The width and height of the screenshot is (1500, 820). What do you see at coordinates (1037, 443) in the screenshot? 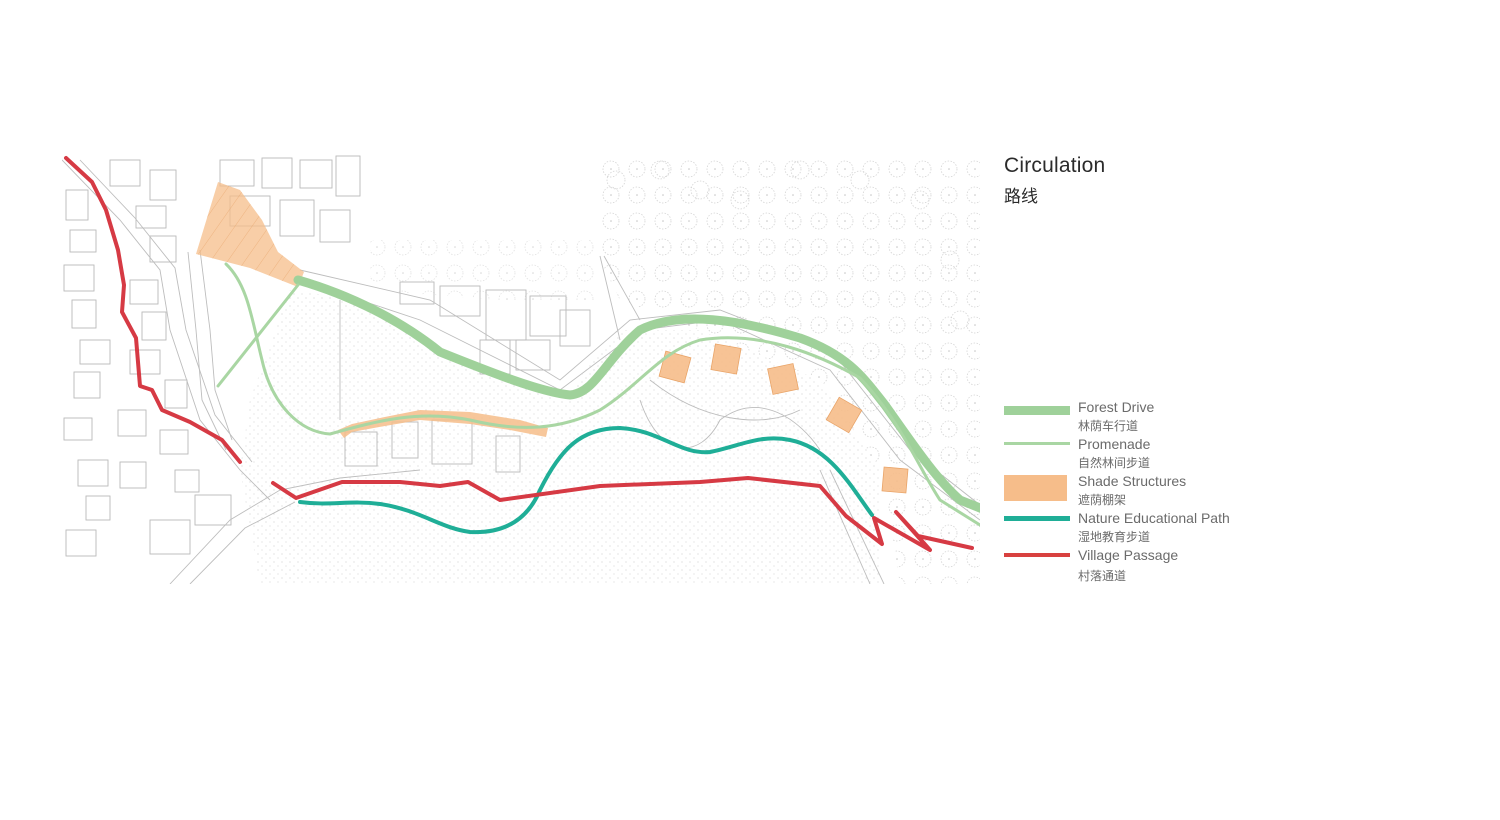
I see `promenade-swatch` at bounding box center [1037, 443].